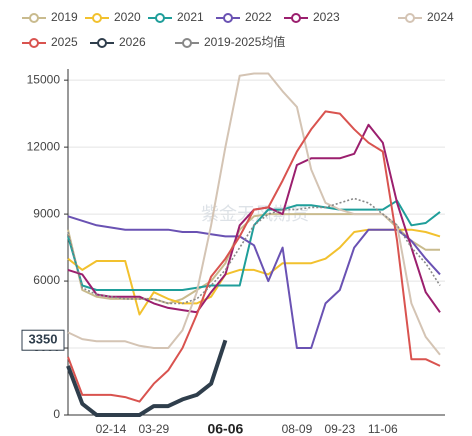 The width and height of the screenshot is (472, 436). Describe the element at coordinates (56, 414) in the screenshot. I see `y-tick-label: 0` at that location.